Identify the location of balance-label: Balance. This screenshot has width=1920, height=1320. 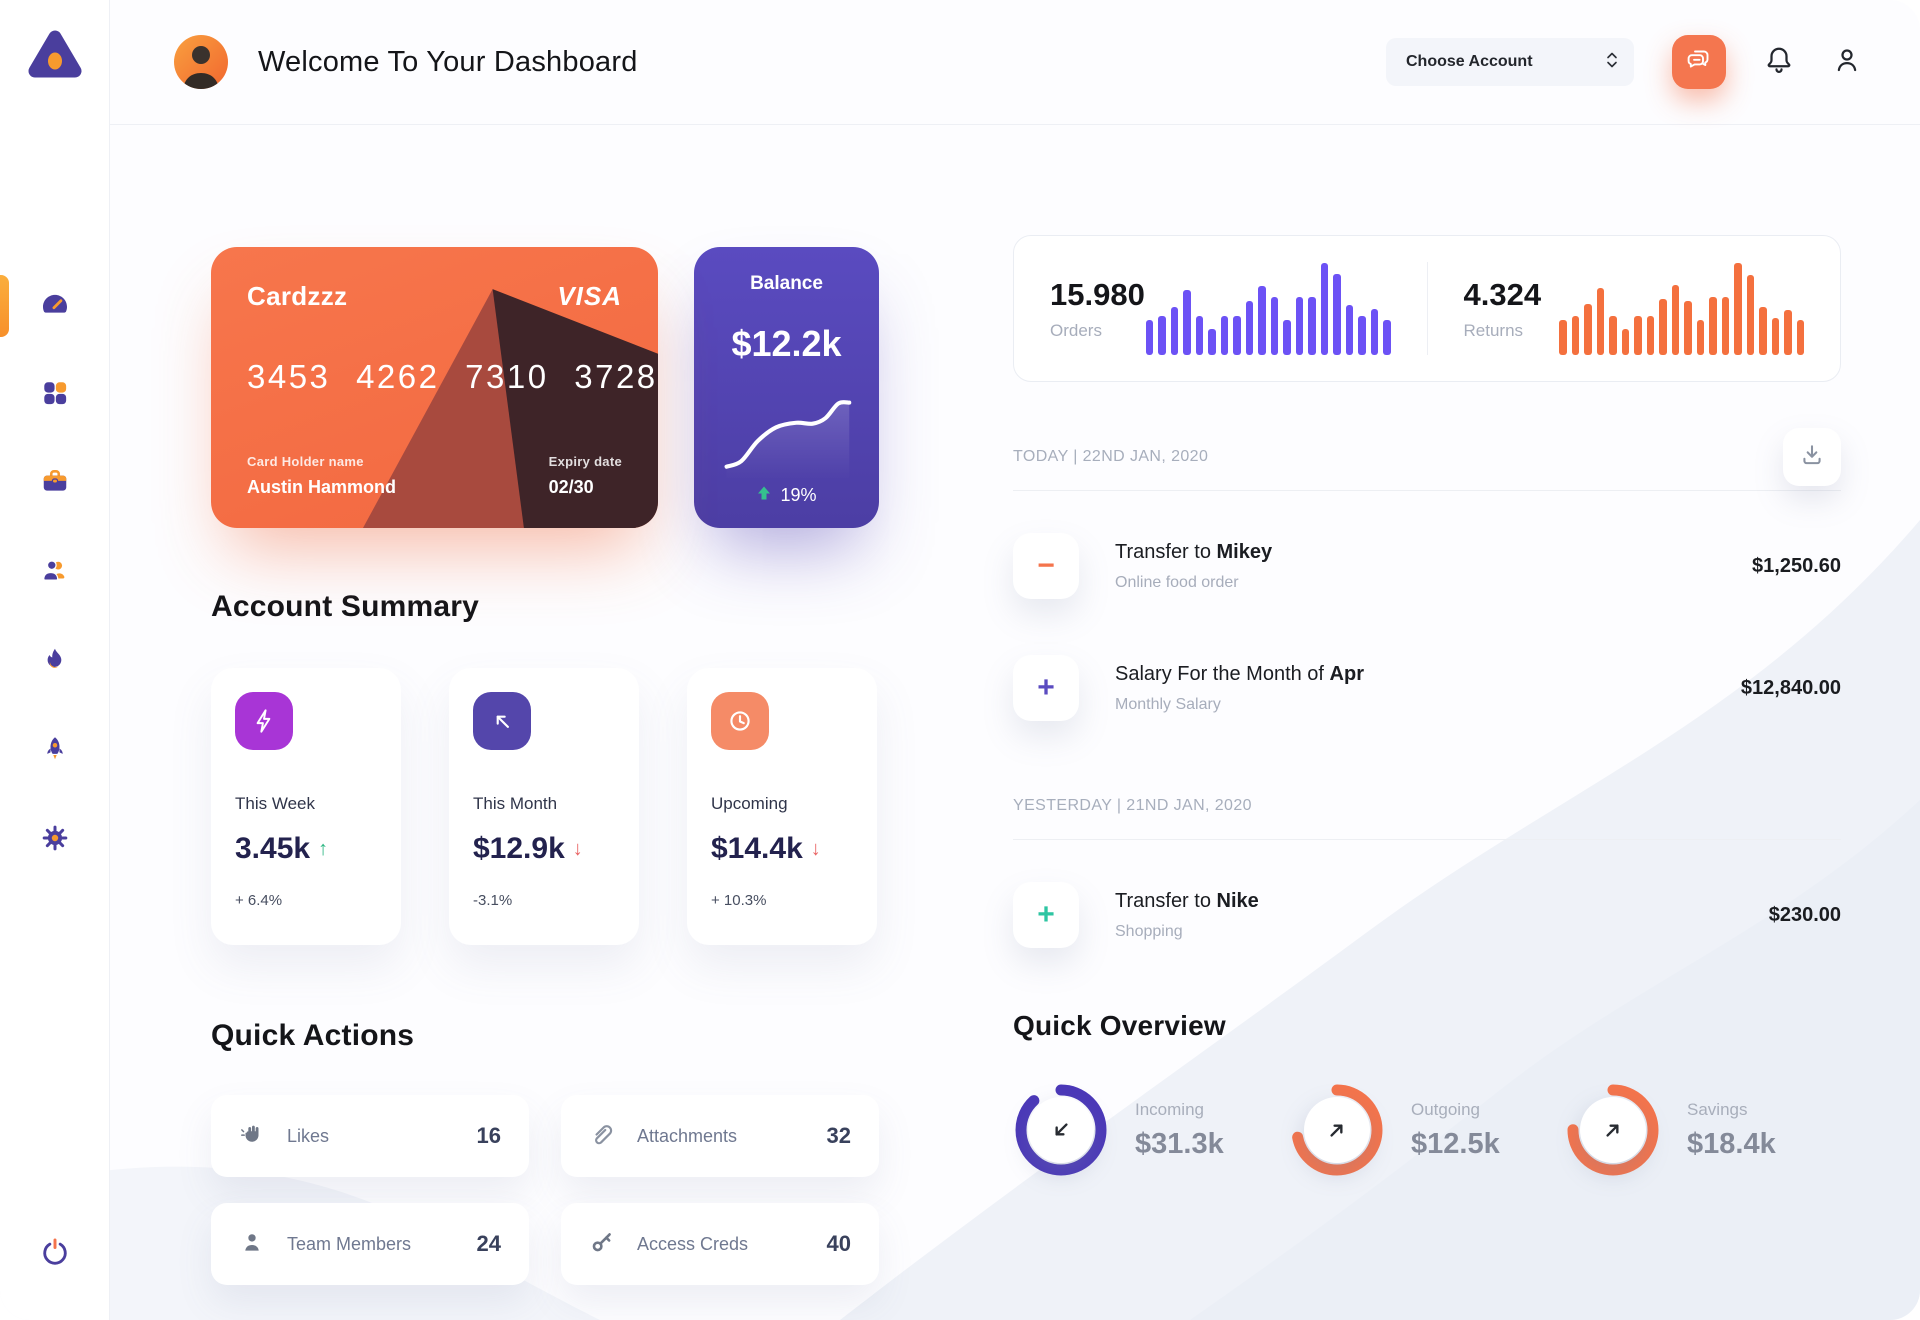
(786, 283).